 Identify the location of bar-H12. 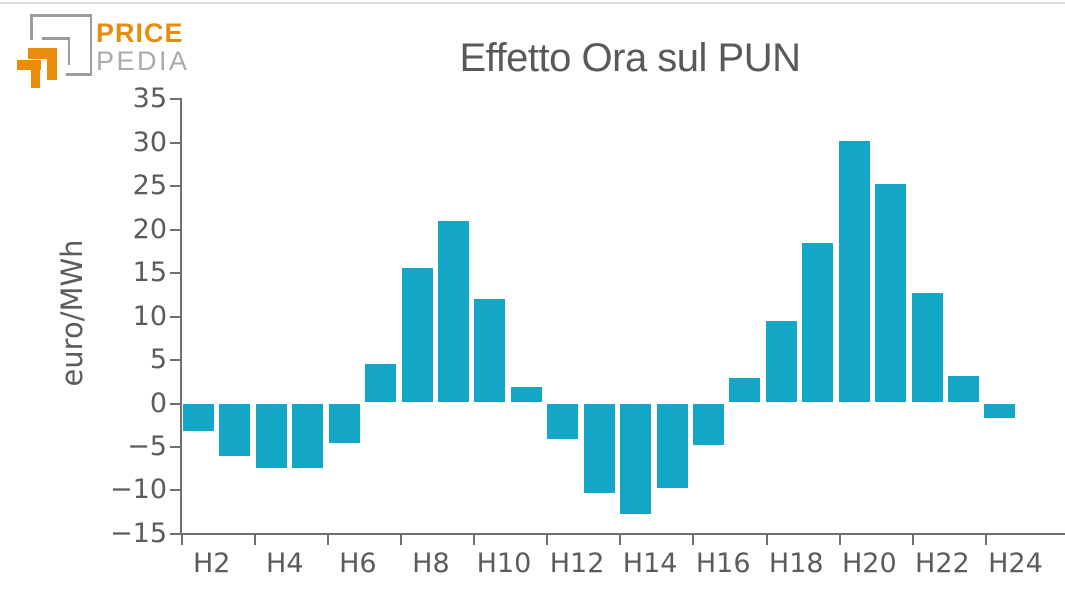
(563, 421).